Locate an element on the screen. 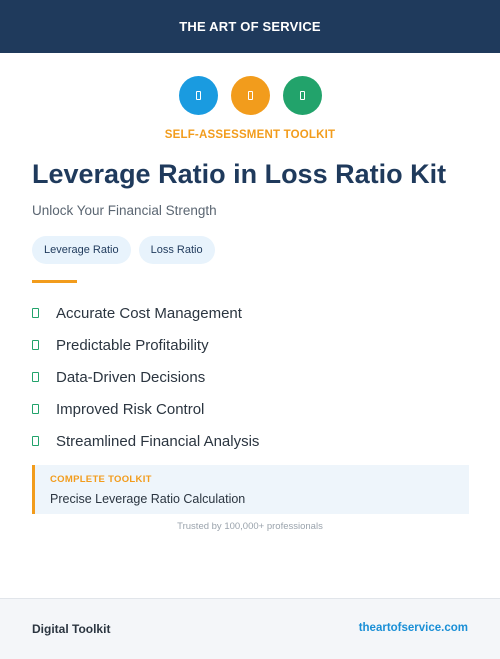 The height and width of the screenshot is (659, 500). feature-text: Data-Driven Decisions is located at coordinates (131, 377).